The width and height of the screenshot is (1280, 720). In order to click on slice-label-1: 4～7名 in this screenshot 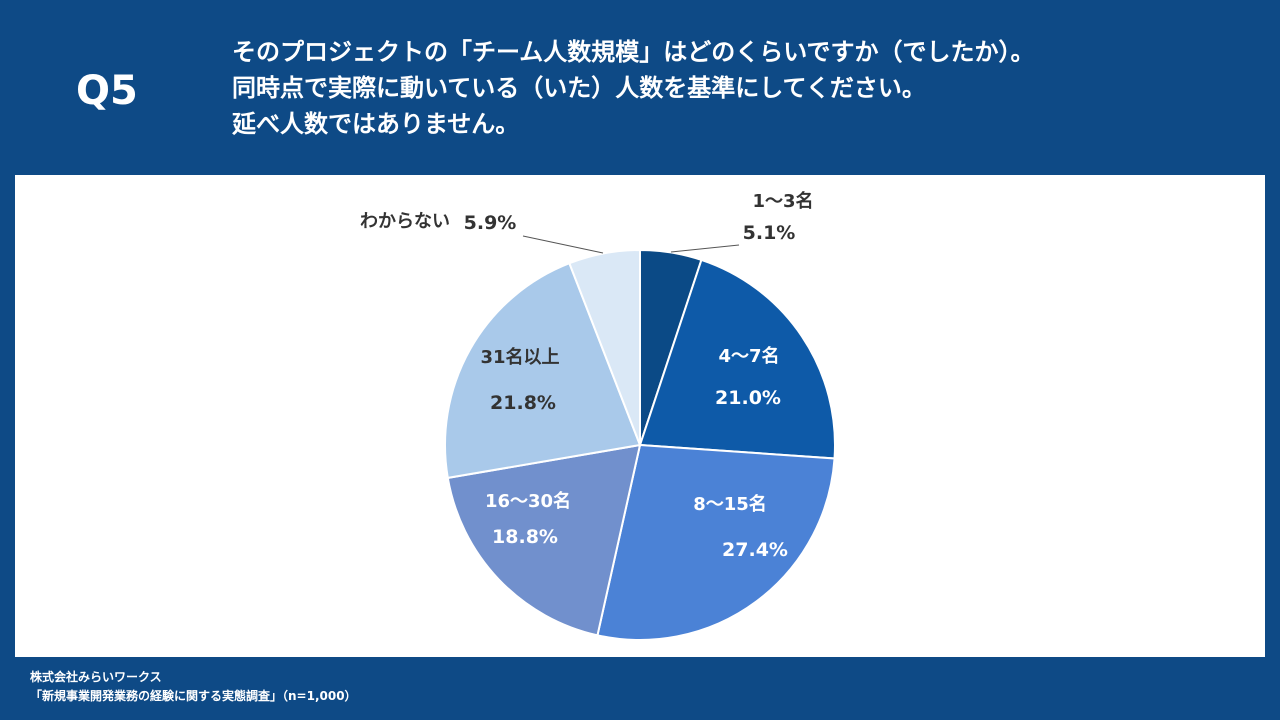, I will do `click(748, 356)`.